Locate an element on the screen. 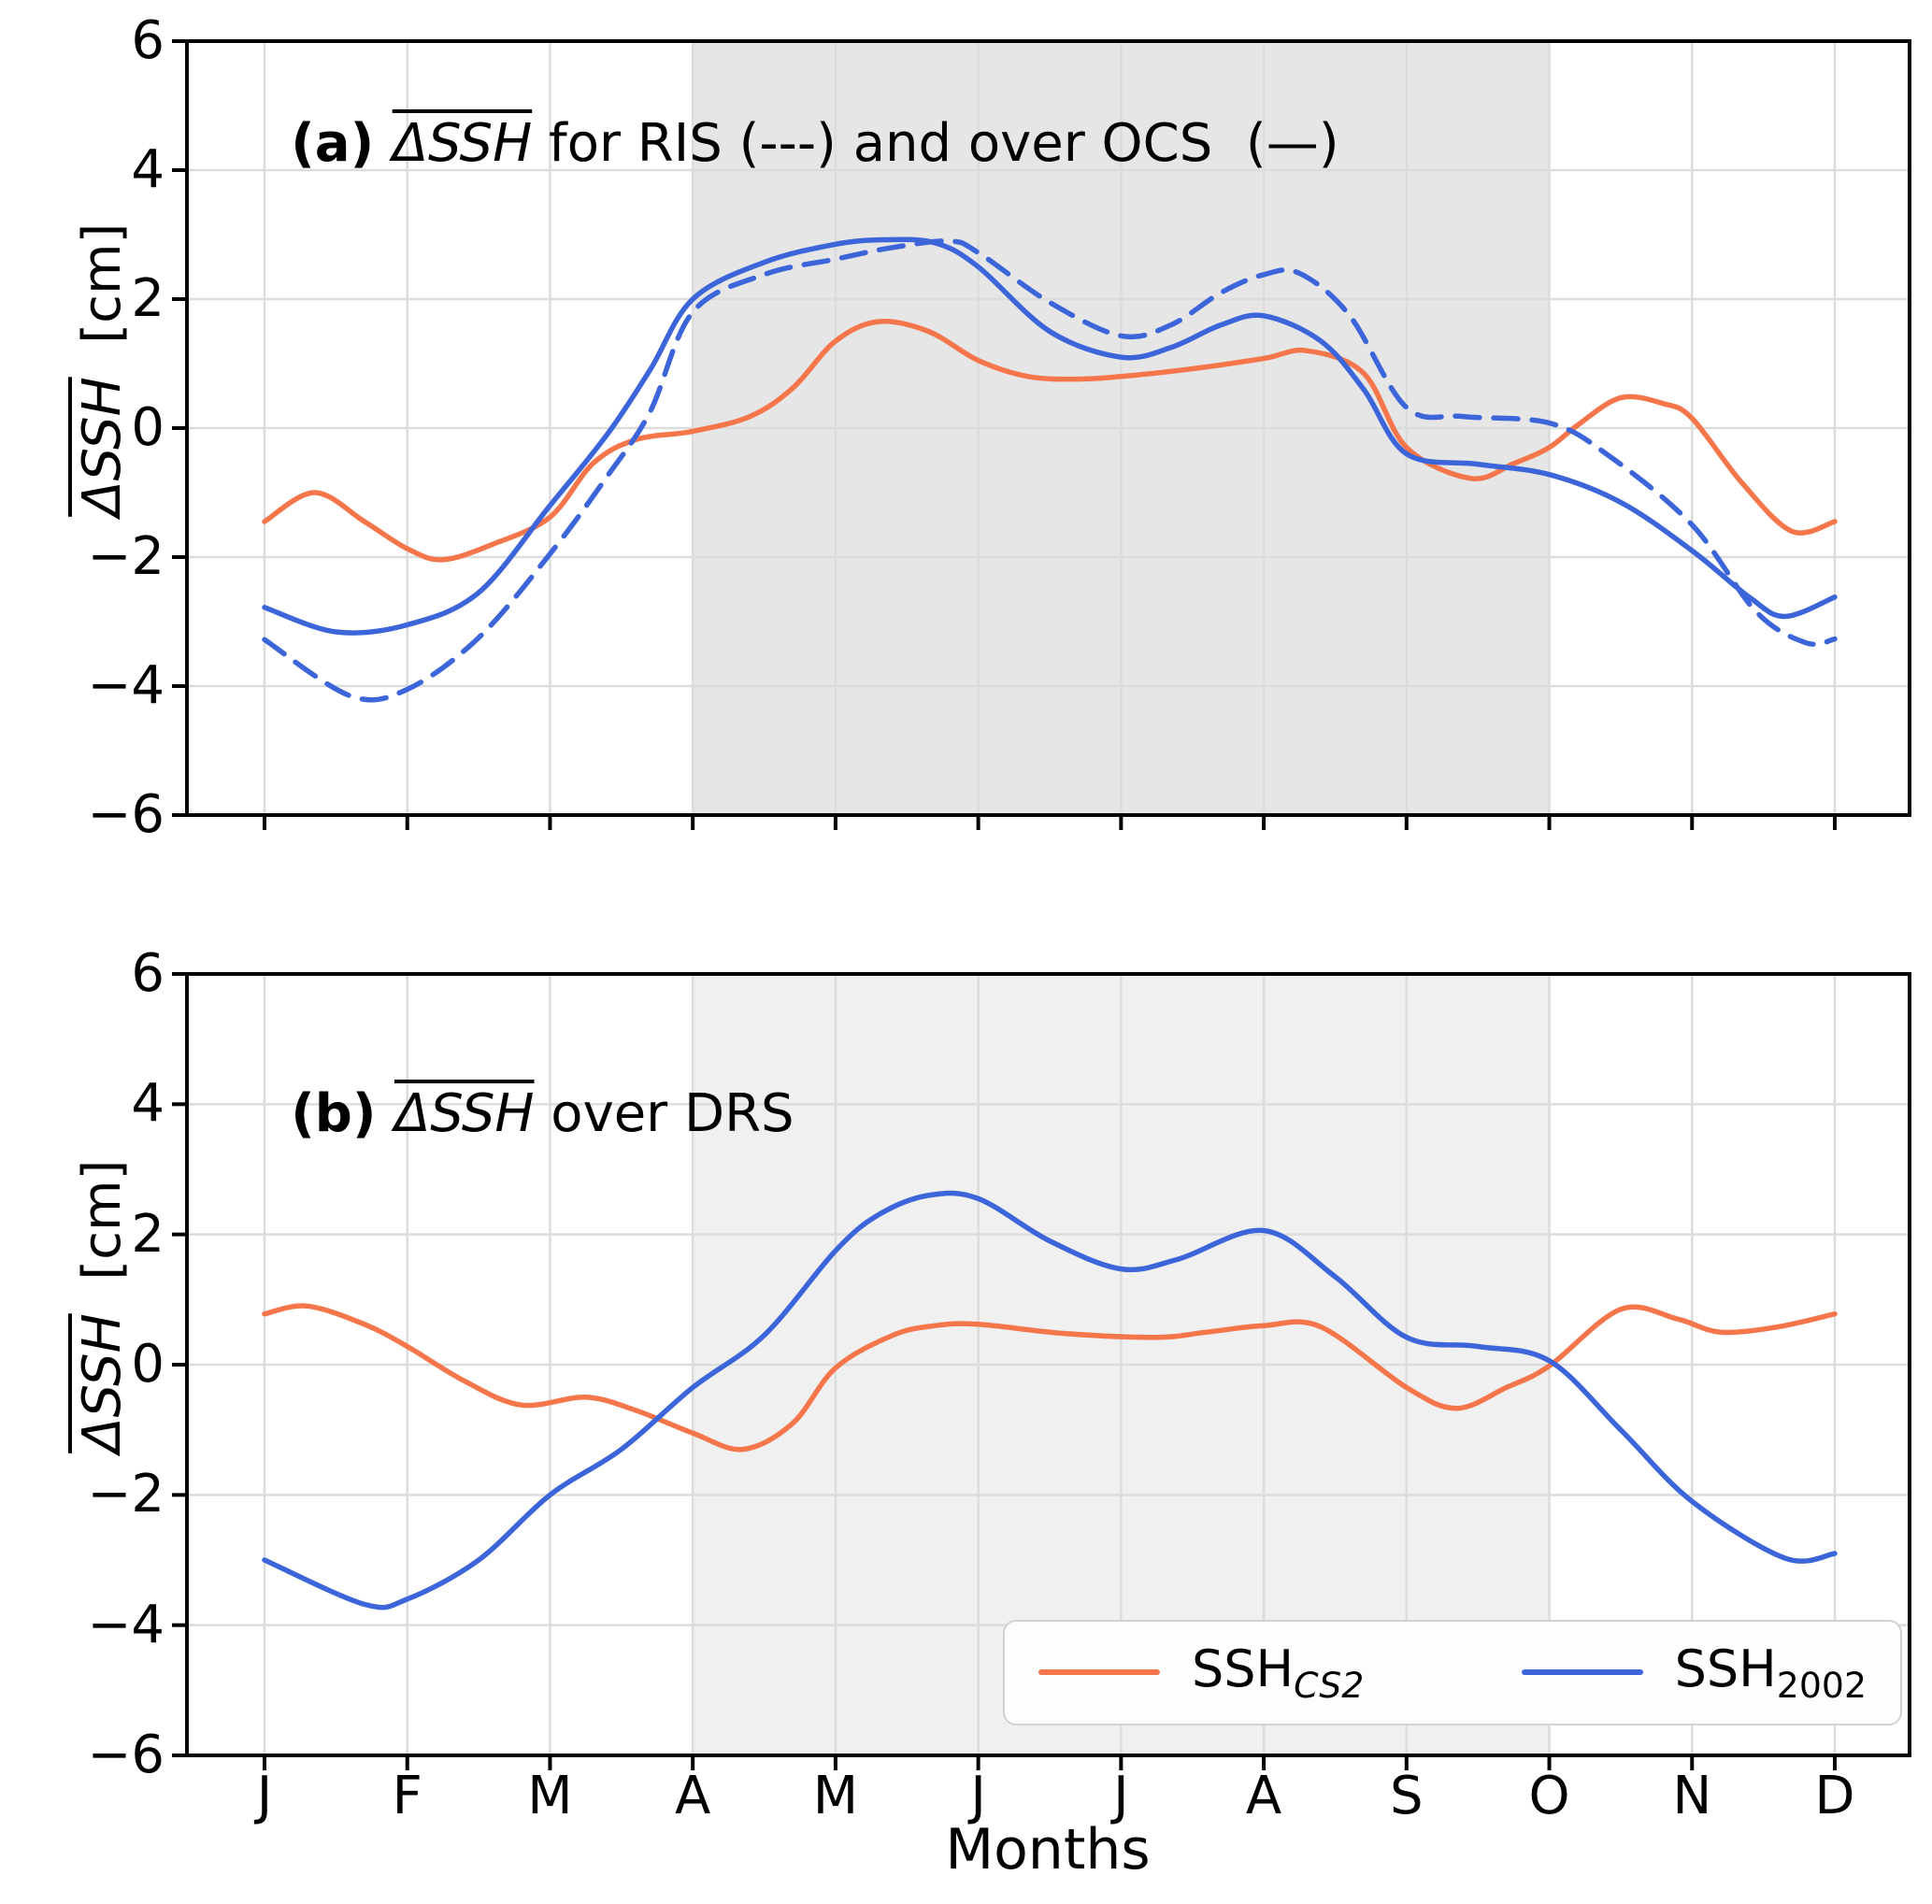 The image size is (1932, 1904). panel-a-title: (a) ΔSSH for RIS (---) and over OCS (—) is located at coordinates (781, 143).